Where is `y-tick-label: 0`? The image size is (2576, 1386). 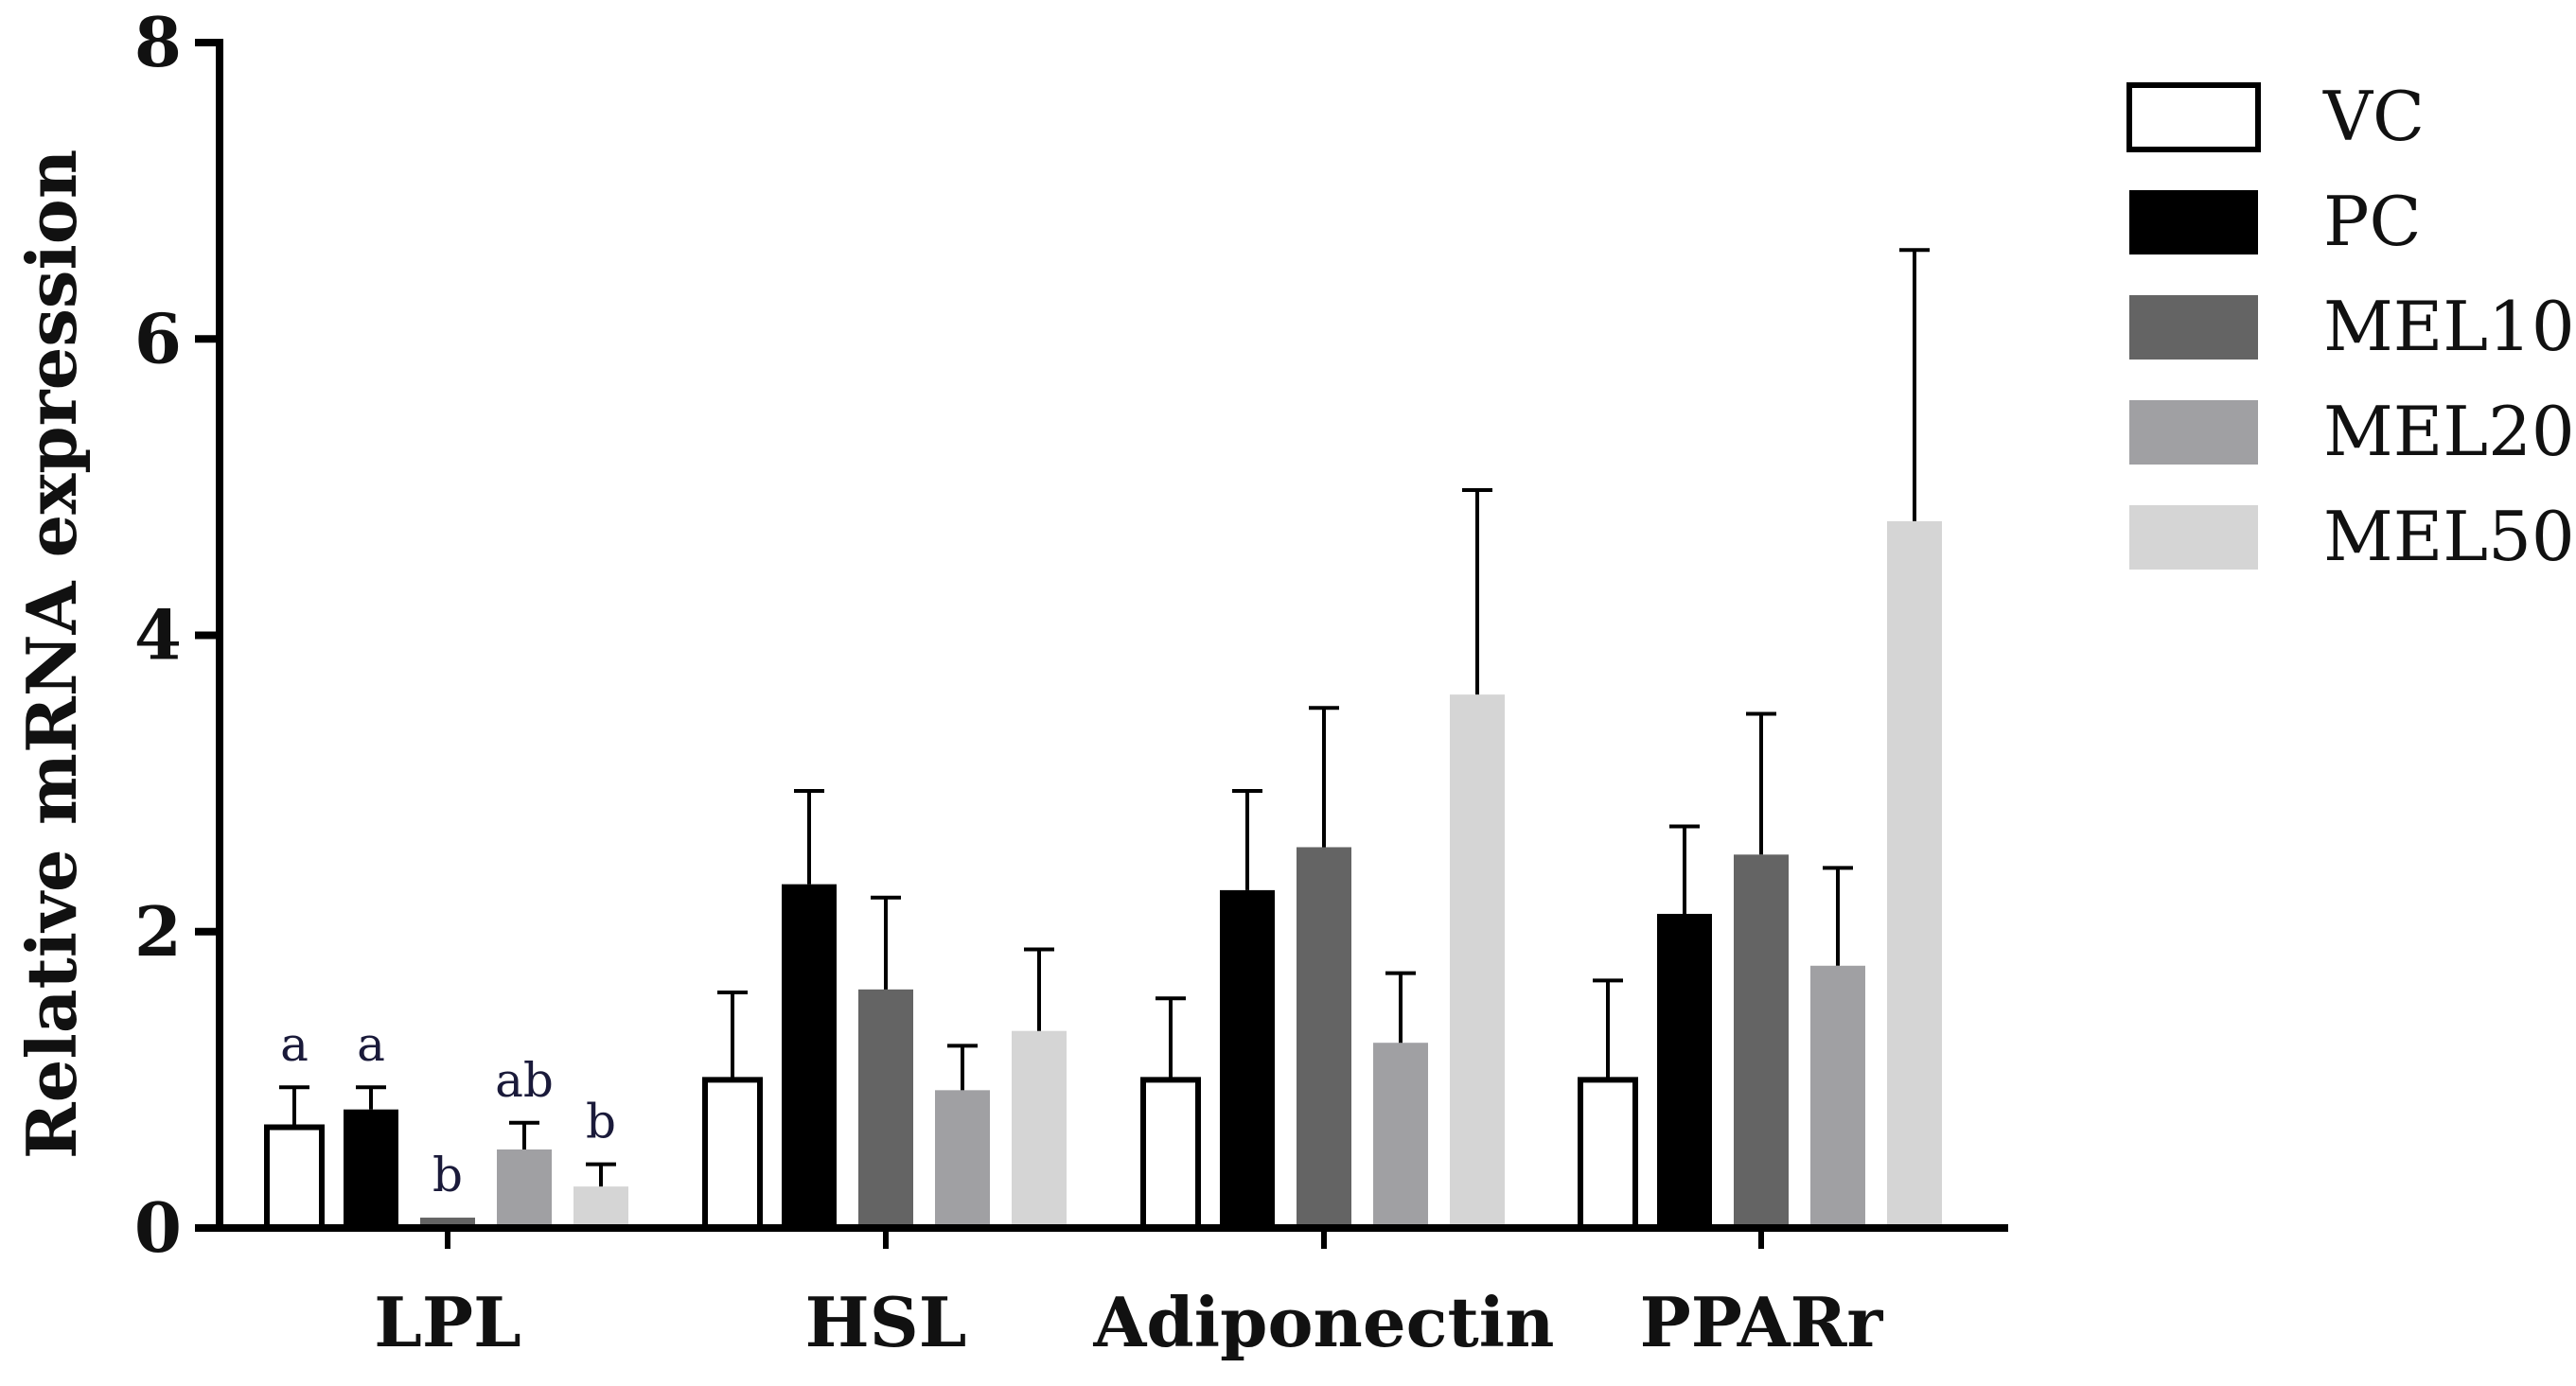
y-tick-label: 0 is located at coordinates (158, 1227).